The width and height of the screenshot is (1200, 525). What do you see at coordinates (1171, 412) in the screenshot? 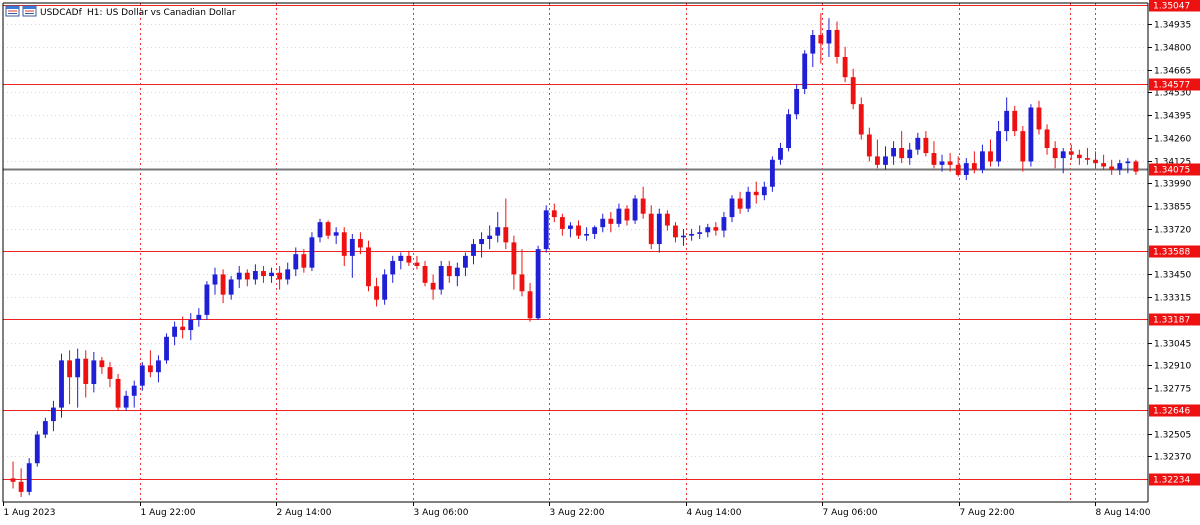
I see `level-price-label: 1.32646` at bounding box center [1171, 412].